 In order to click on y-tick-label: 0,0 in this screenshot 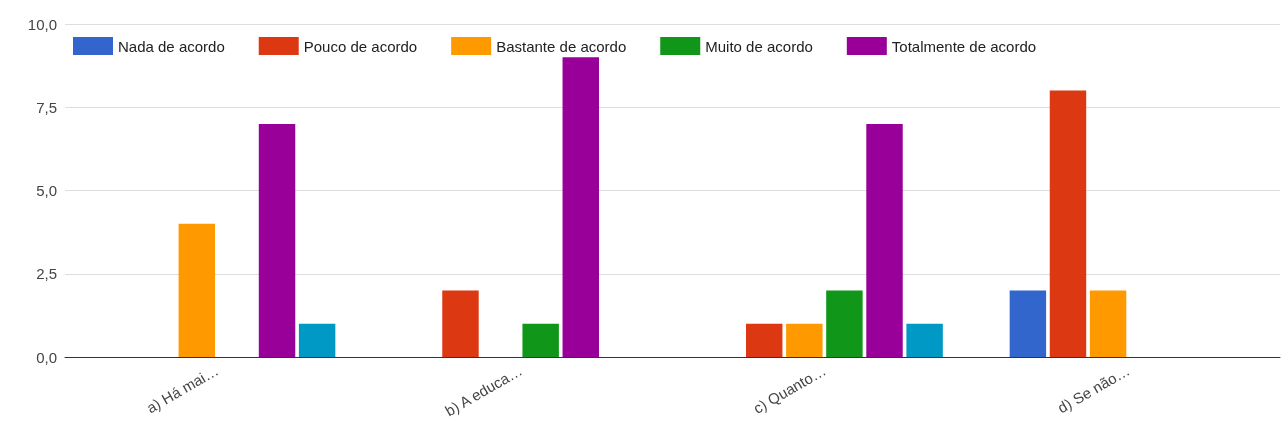, I will do `click(46, 357)`.